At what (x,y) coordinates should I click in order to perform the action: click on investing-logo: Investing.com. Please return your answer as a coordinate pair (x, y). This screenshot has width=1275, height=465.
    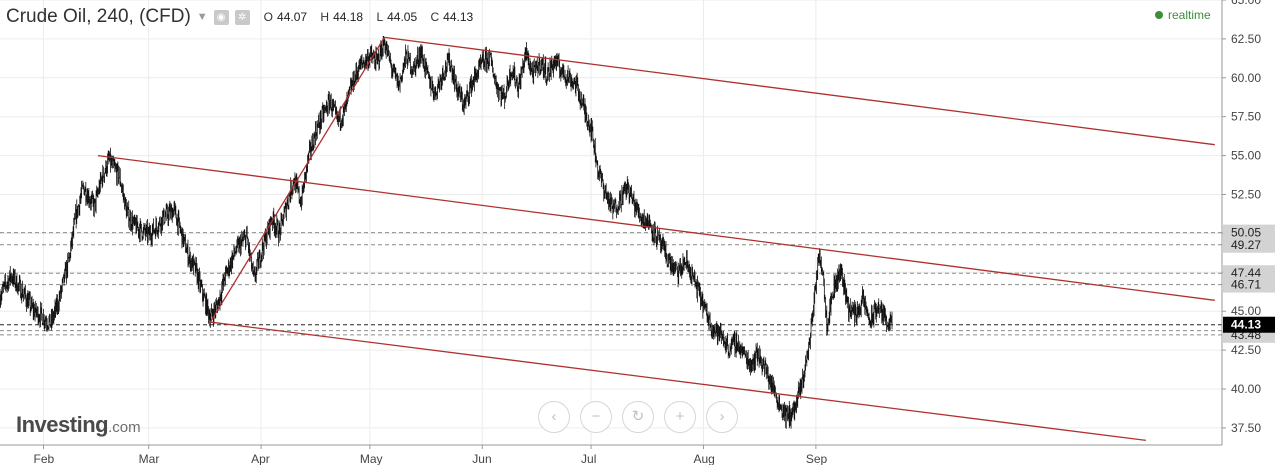
    Looking at the image, I should click on (78, 425).